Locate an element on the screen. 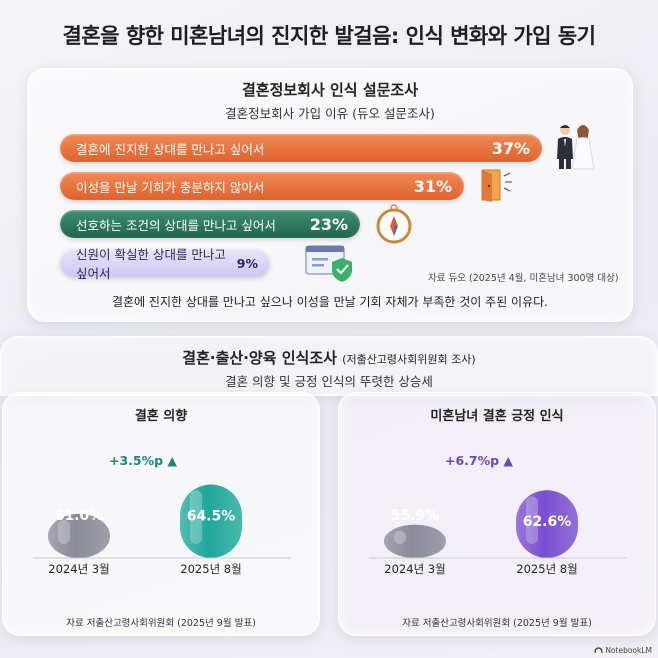 The height and width of the screenshot is (658, 658). card-title: 미혼남녀 결혼 긍정 인식 is located at coordinates (497, 416).